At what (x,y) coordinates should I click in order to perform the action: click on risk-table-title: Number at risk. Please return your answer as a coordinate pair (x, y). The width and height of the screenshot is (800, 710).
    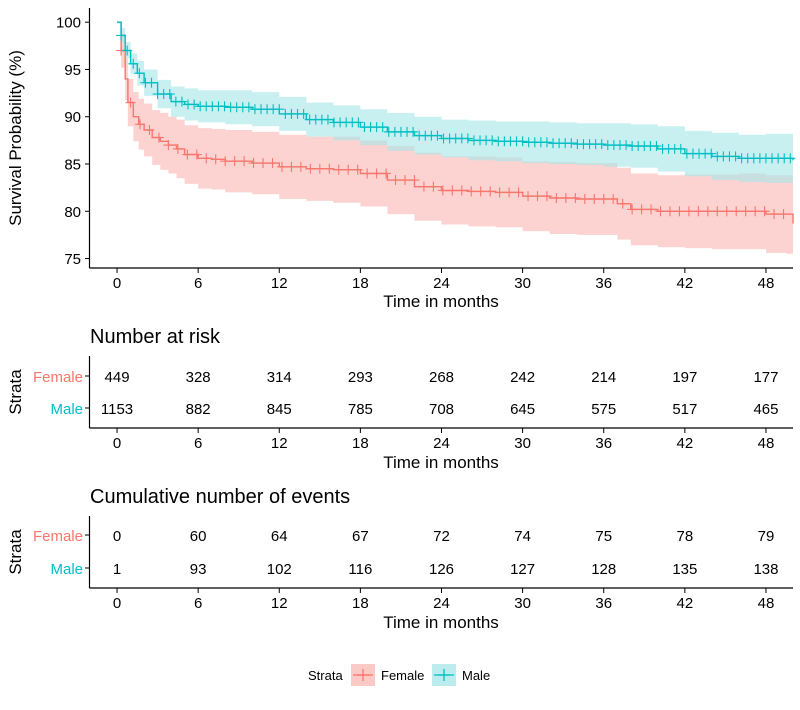
    Looking at the image, I should click on (155, 337).